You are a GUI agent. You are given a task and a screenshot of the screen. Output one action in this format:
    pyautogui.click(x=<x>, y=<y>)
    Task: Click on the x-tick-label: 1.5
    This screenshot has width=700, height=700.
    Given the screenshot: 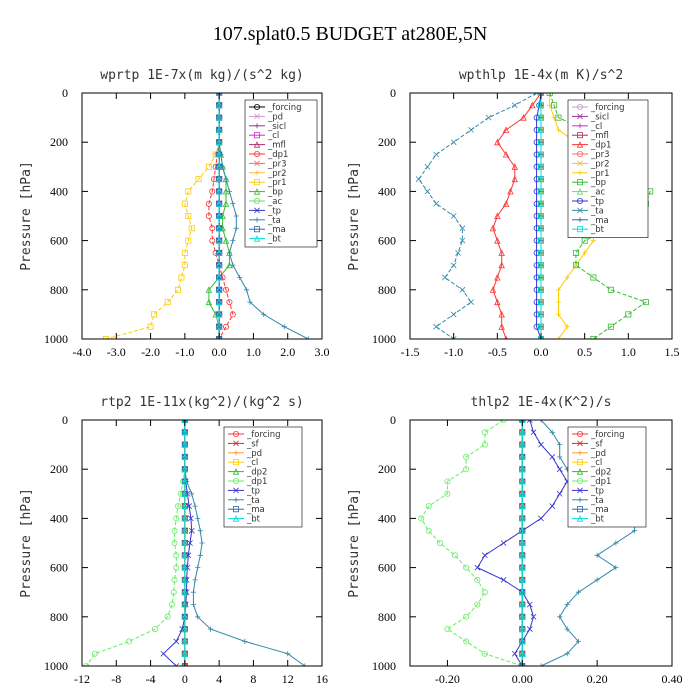 What is the action you would take?
    pyautogui.click(x=672, y=352)
    